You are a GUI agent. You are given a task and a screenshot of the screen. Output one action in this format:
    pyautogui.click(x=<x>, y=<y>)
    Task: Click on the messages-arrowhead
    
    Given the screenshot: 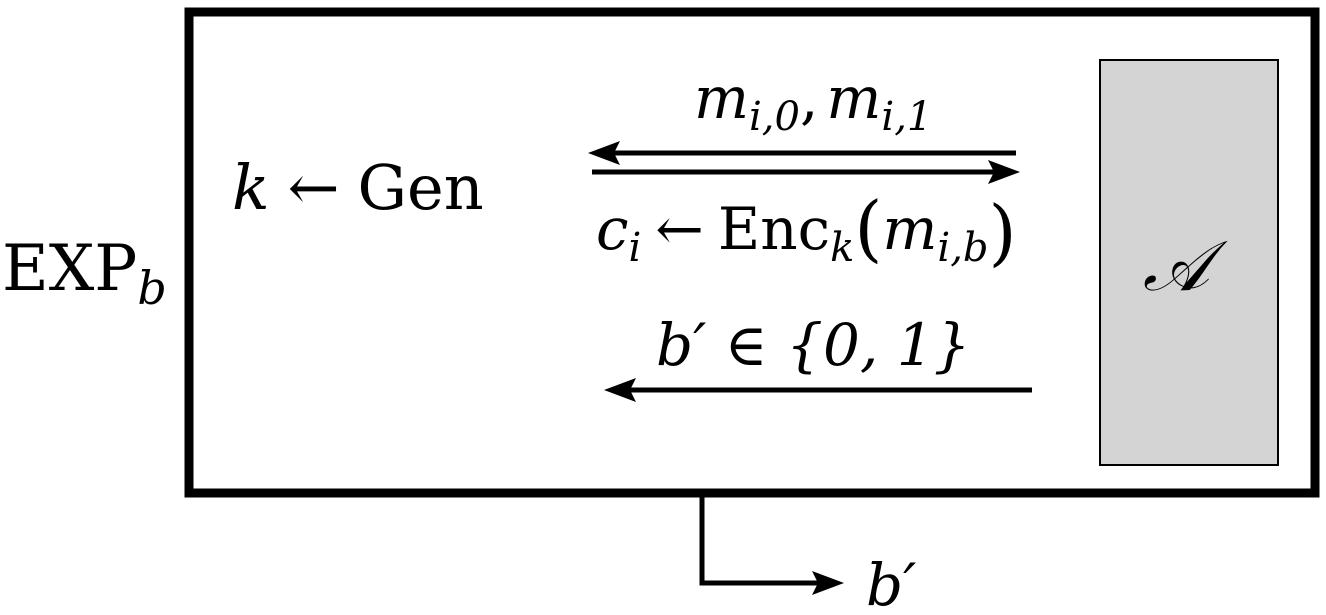 What is the action you would take?
    pyautogui.click(x=604, y=153)
    